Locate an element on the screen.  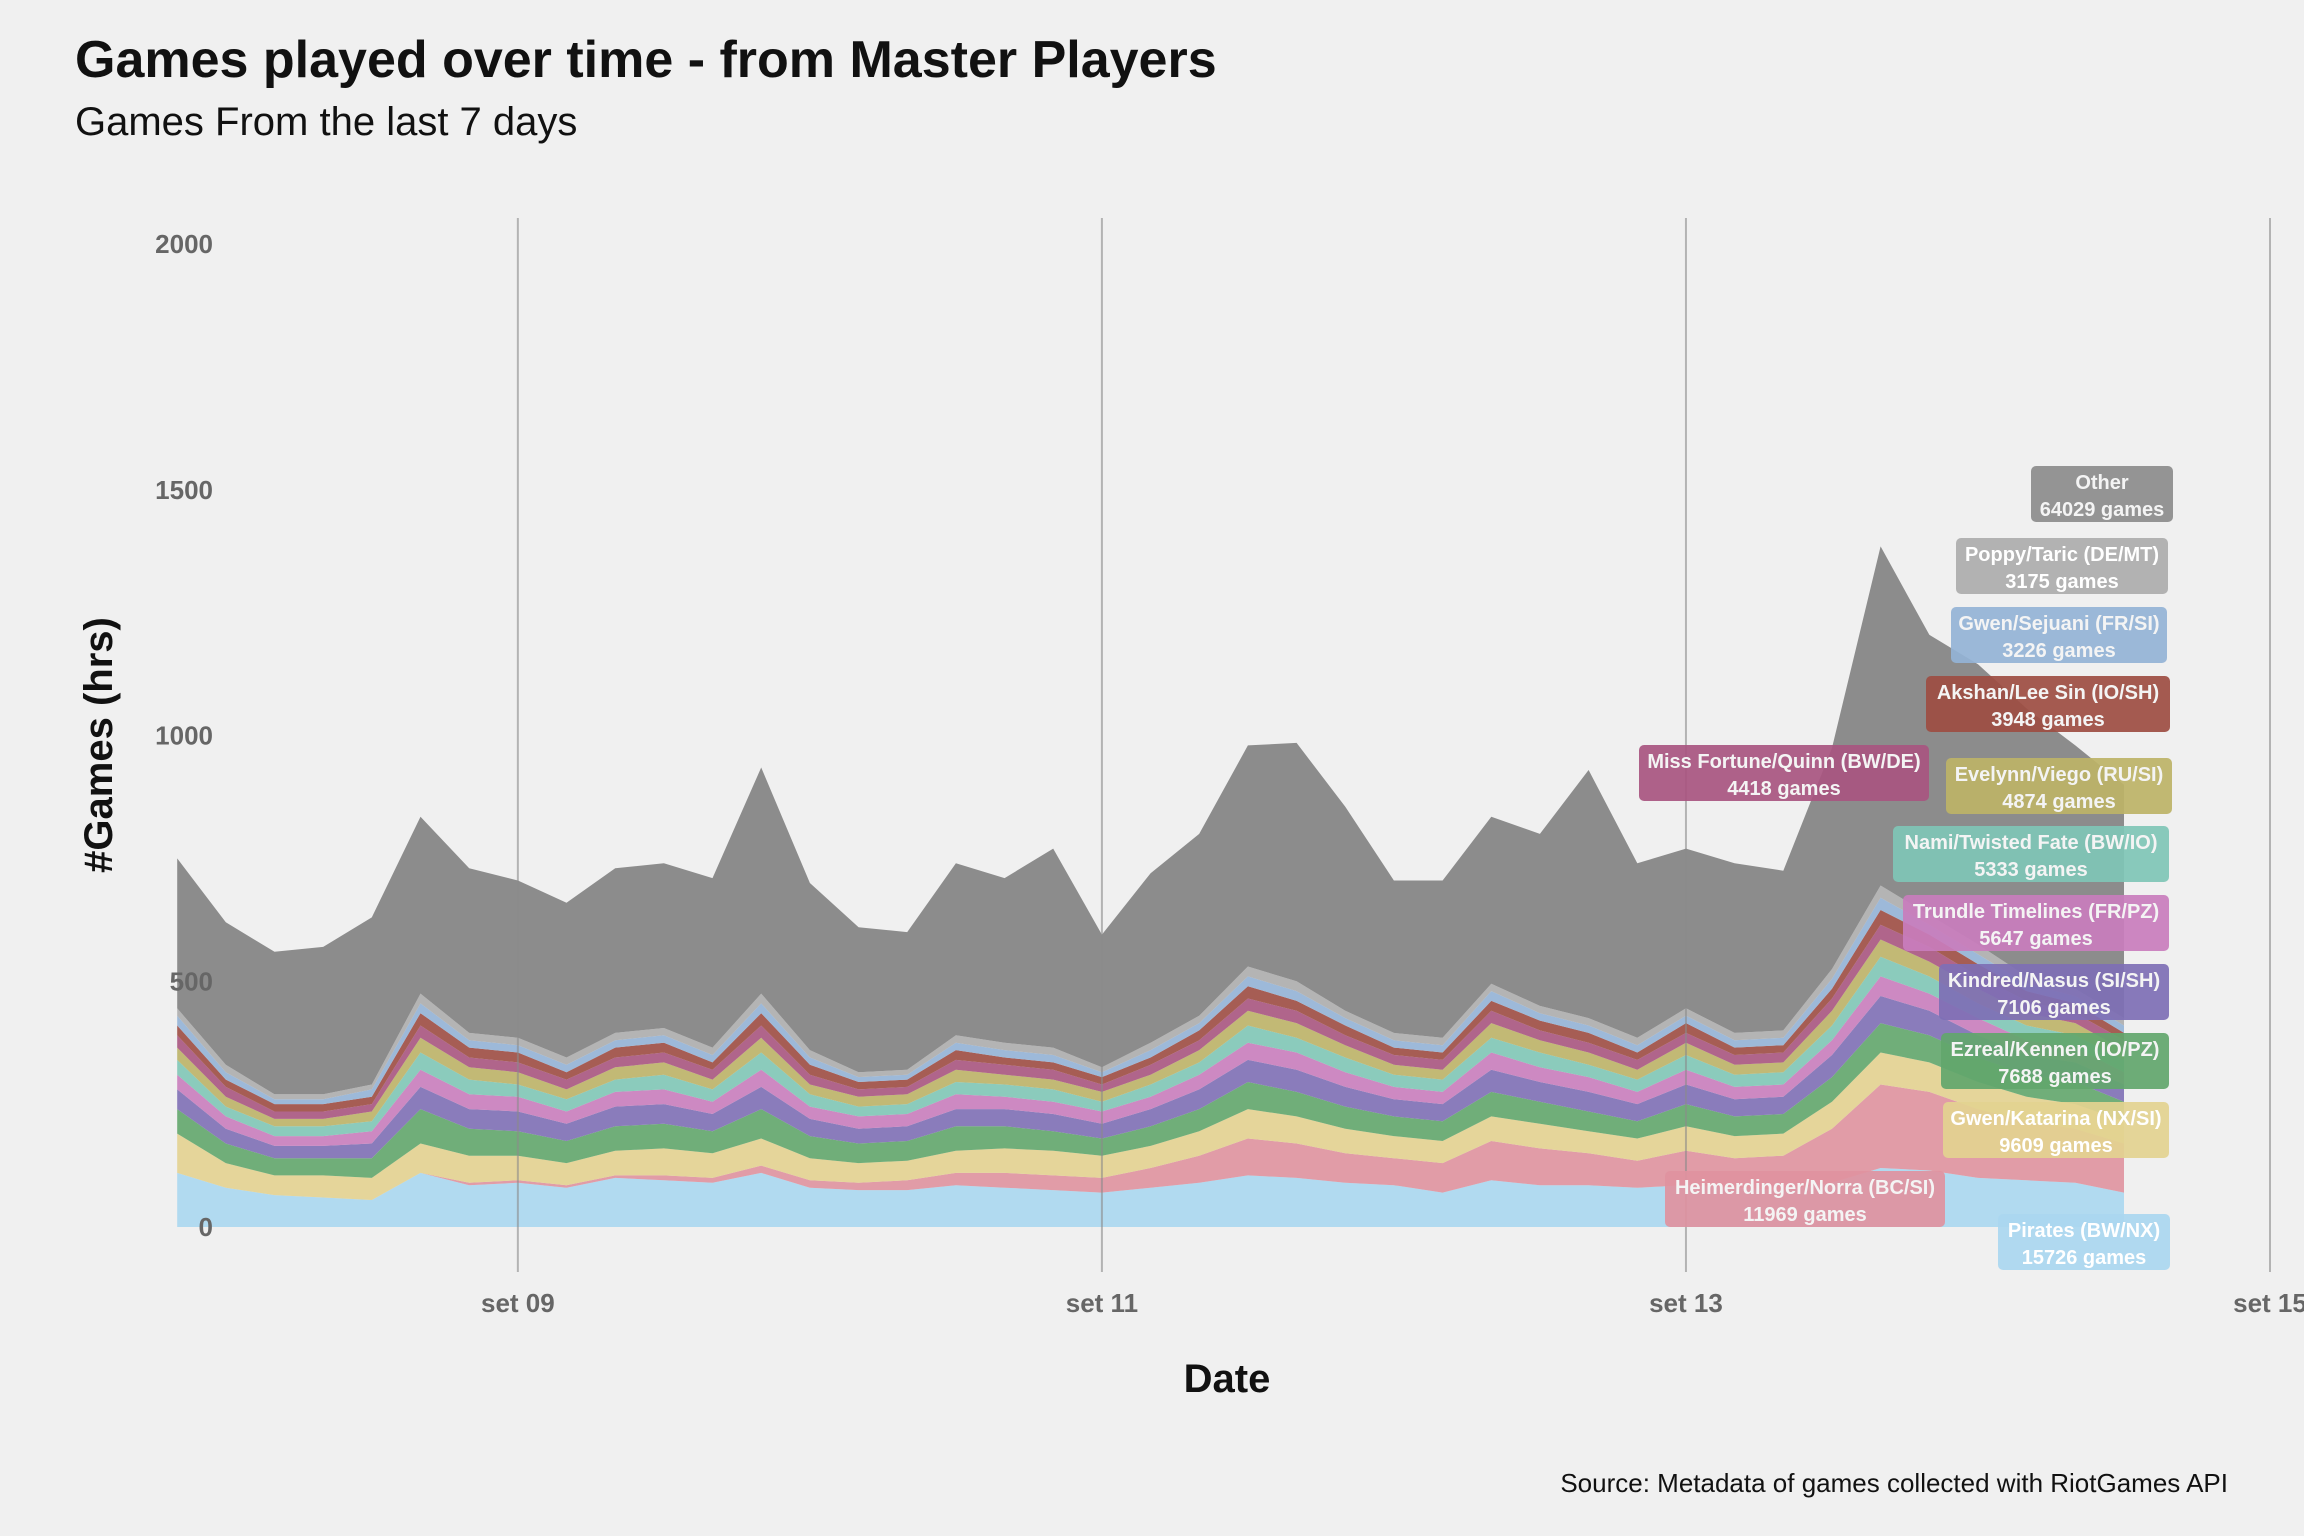
series-label: Trundle Timelines (FR/PZ) 5647 games is located at coordinates (2036, 923).